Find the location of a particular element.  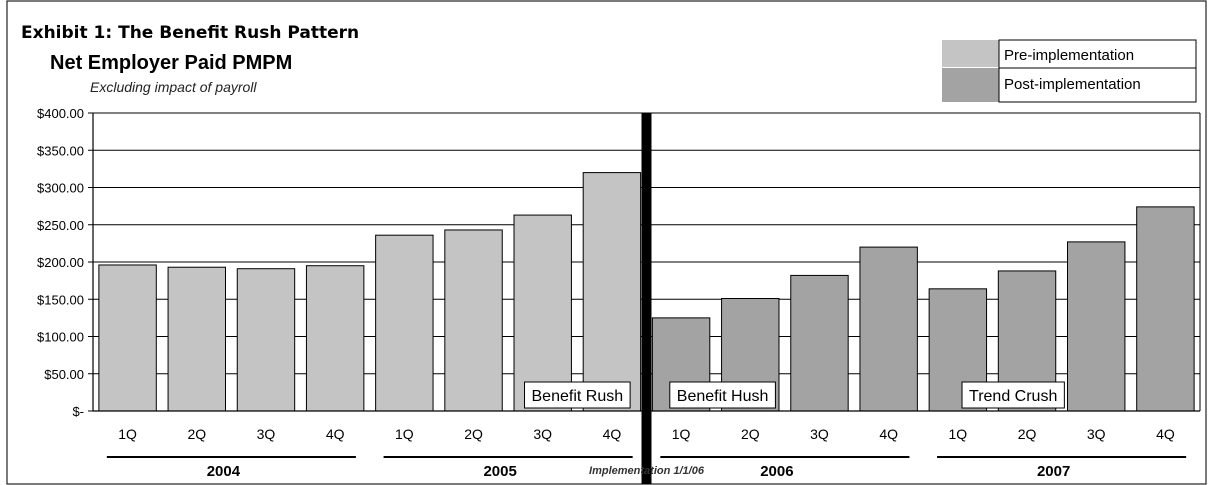

y-tick-label: $- is located at coordinates (78, 411).